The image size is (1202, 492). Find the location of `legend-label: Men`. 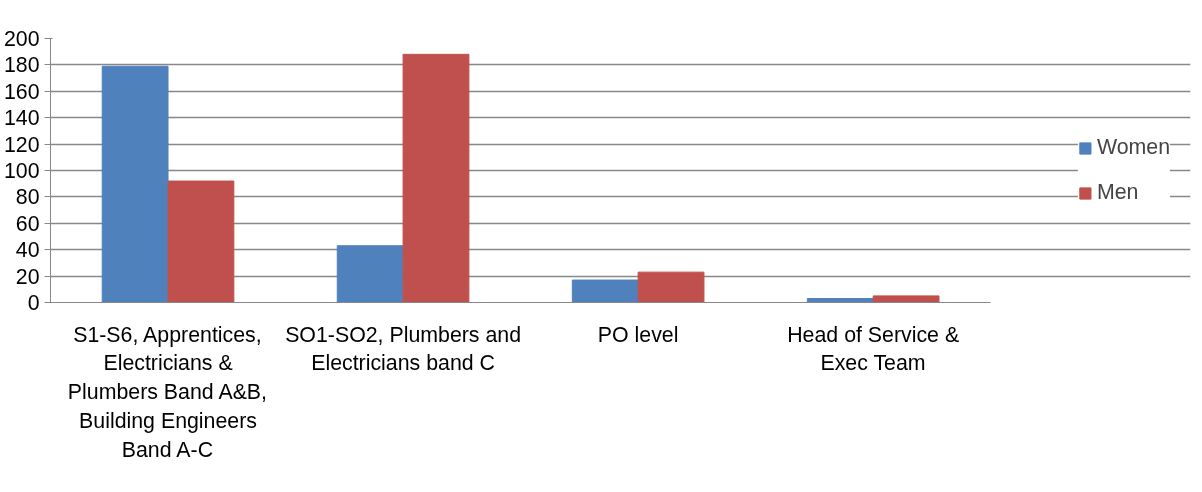

legend-label: Men is located at coordinates (1117, 192).